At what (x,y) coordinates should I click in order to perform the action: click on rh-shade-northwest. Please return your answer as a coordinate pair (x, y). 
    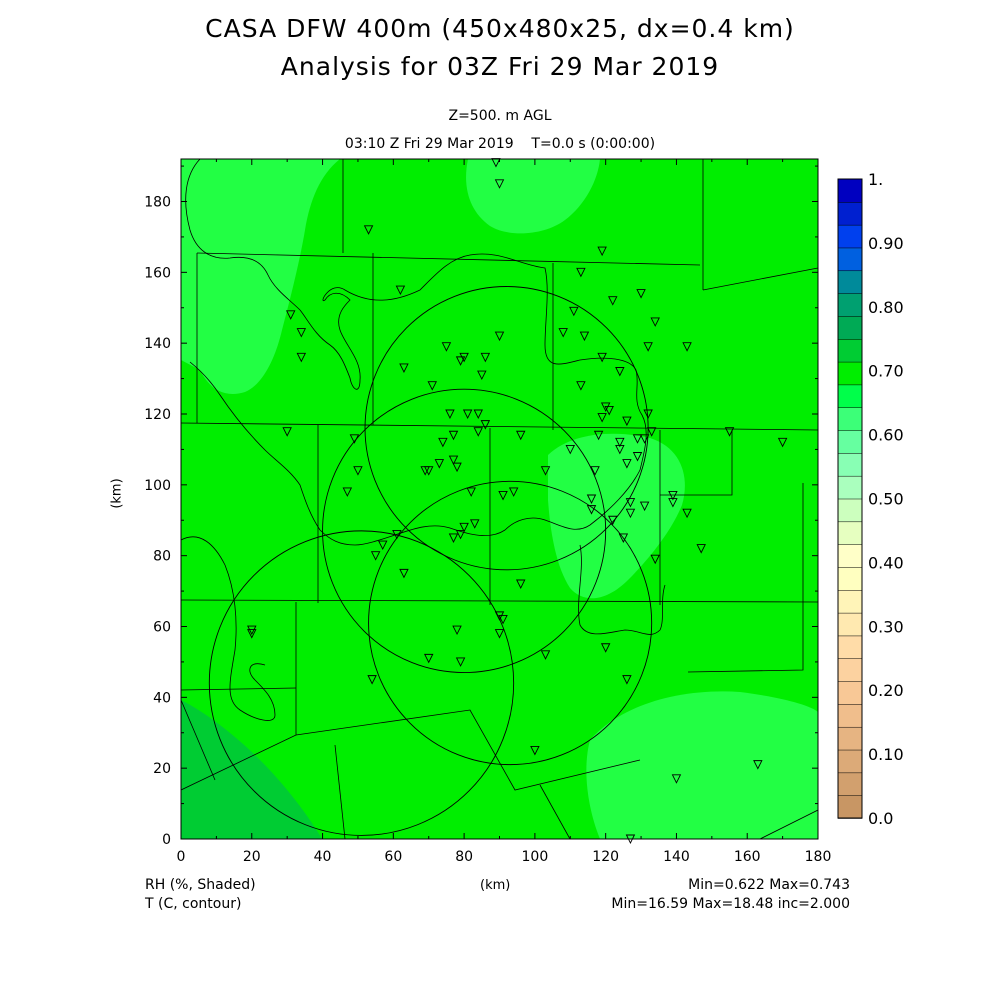
    Looking at the image, I should click on (260, 276).